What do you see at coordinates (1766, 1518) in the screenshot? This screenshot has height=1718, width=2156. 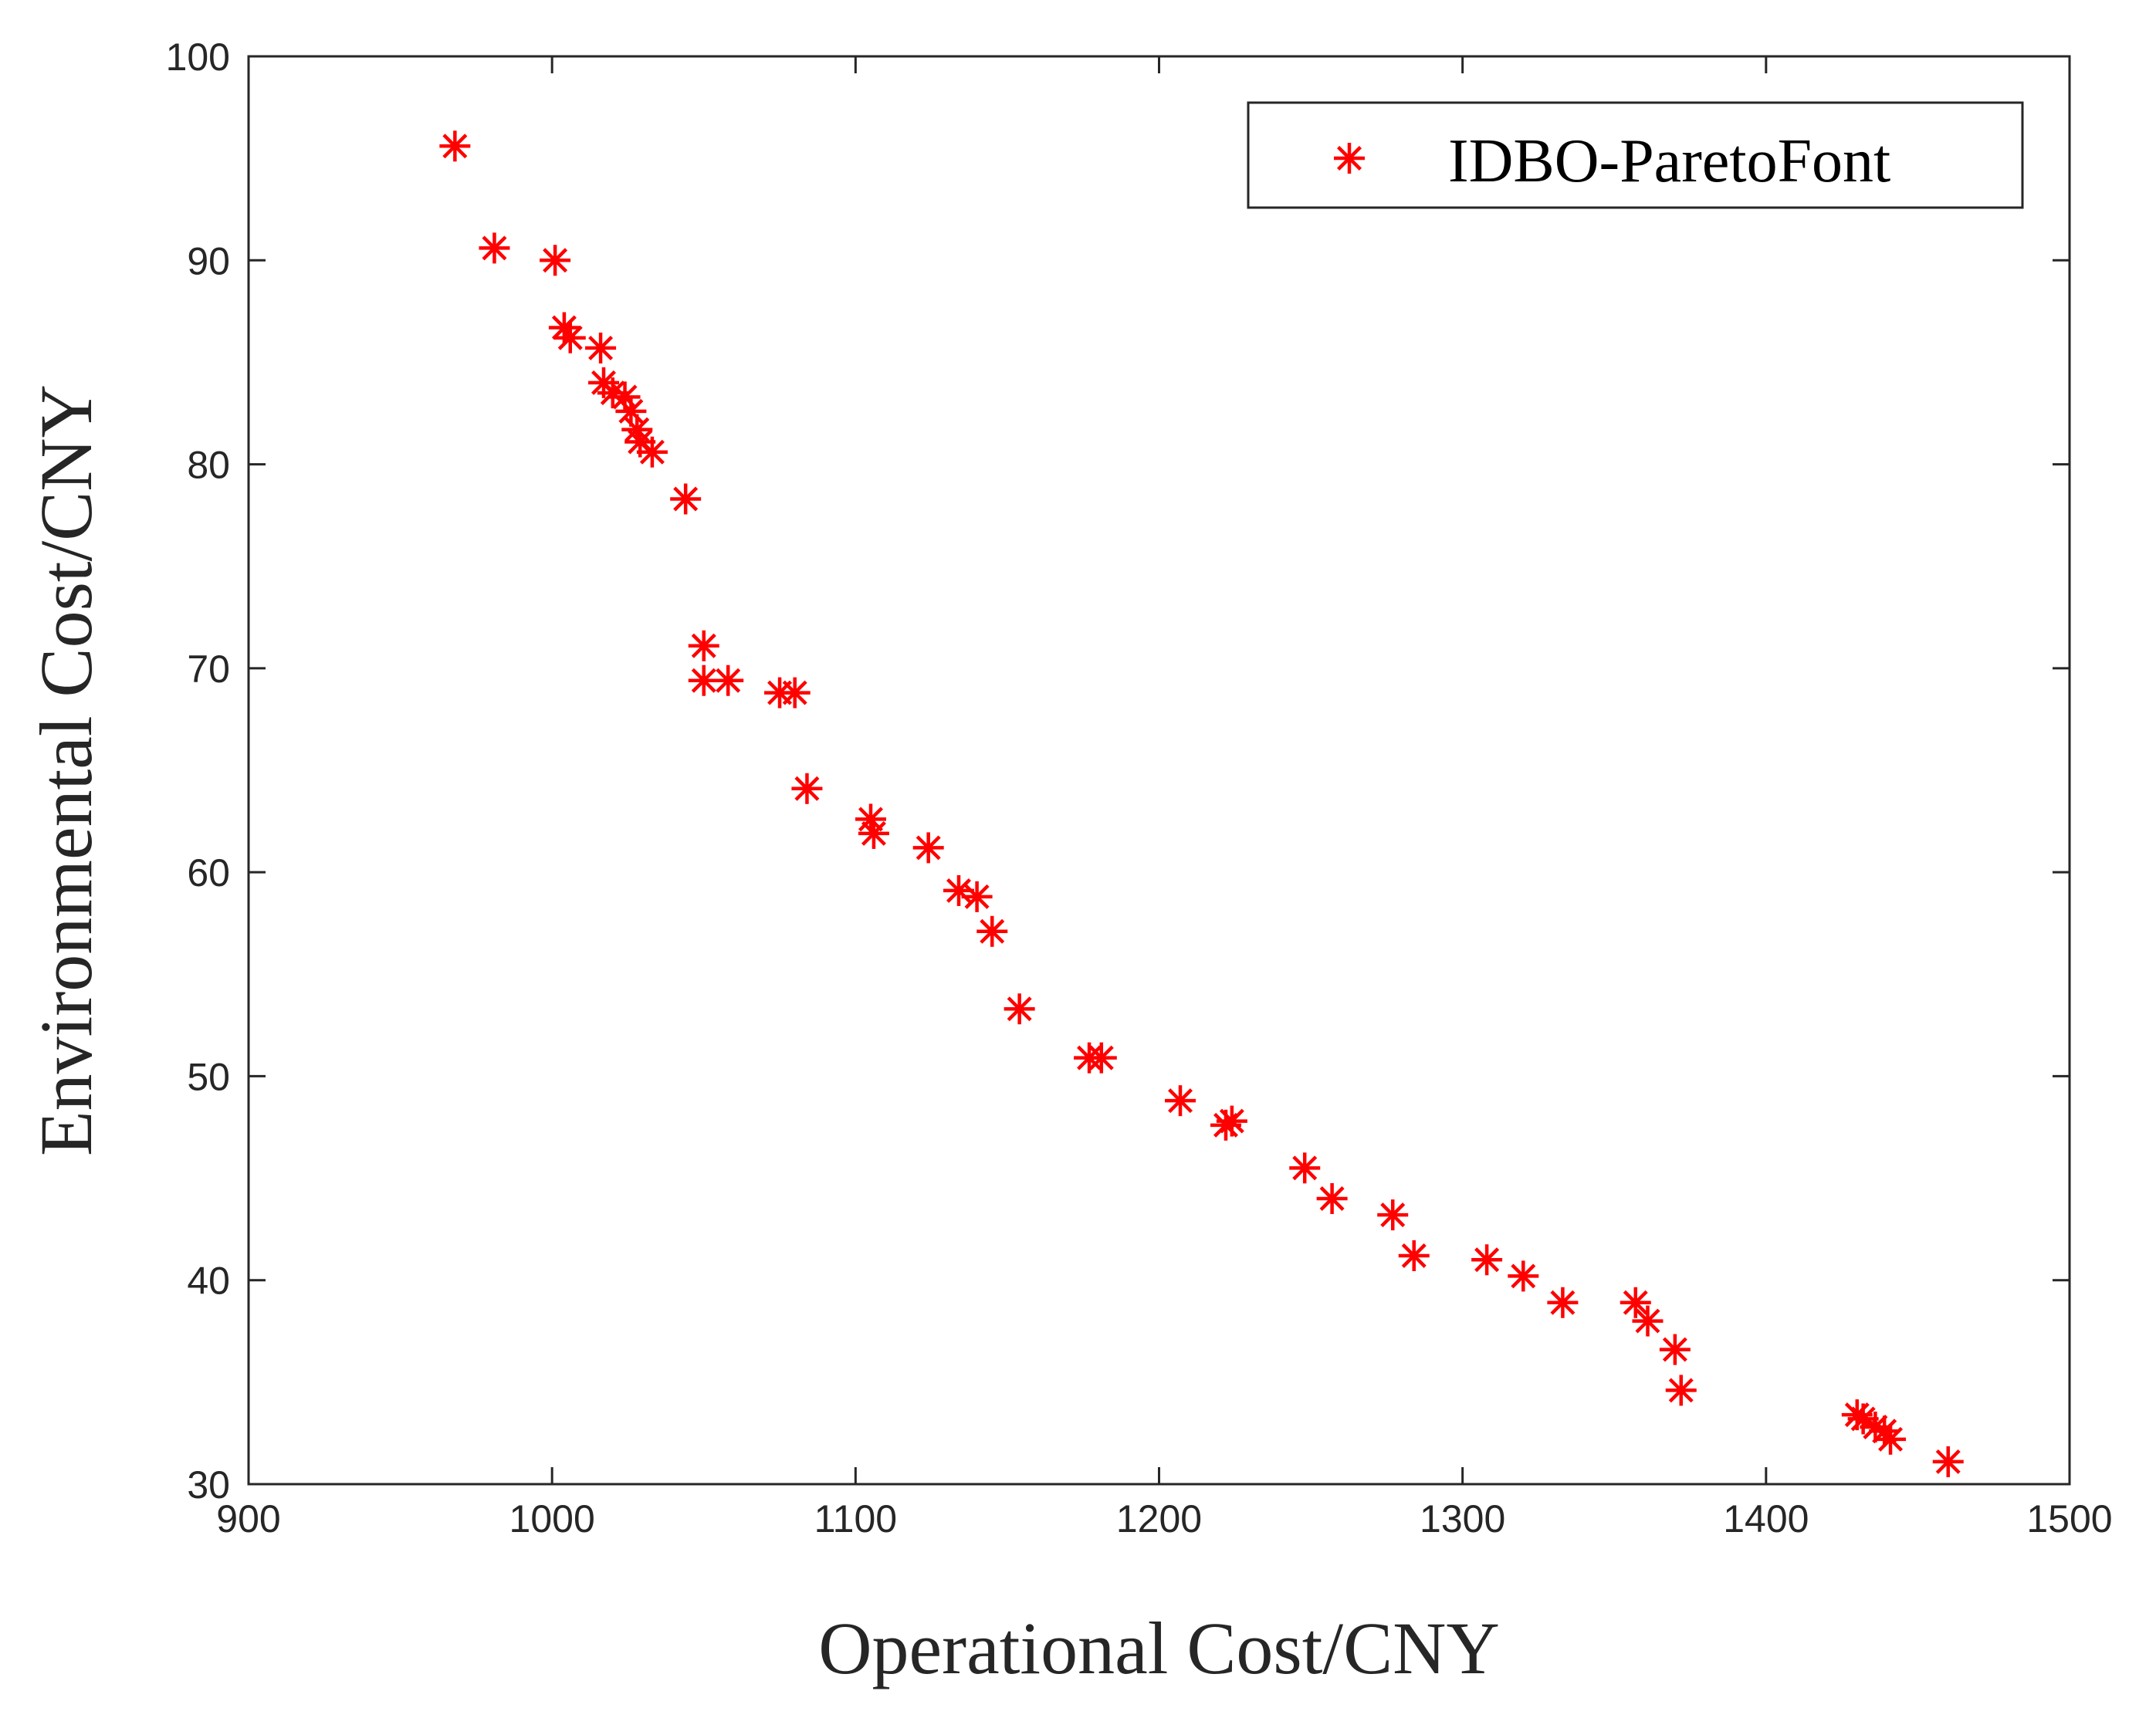 I see `x-tick-label: 1400` at bounding box center [1766, 1518].